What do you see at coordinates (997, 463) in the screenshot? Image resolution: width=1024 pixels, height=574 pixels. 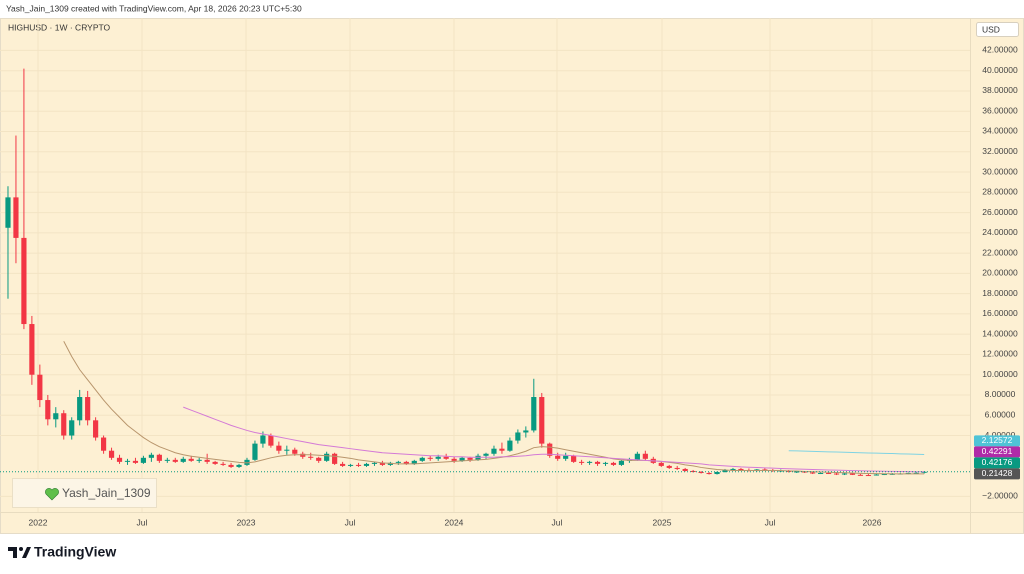 I see `price-label-box` at bounding box center [997, 463].